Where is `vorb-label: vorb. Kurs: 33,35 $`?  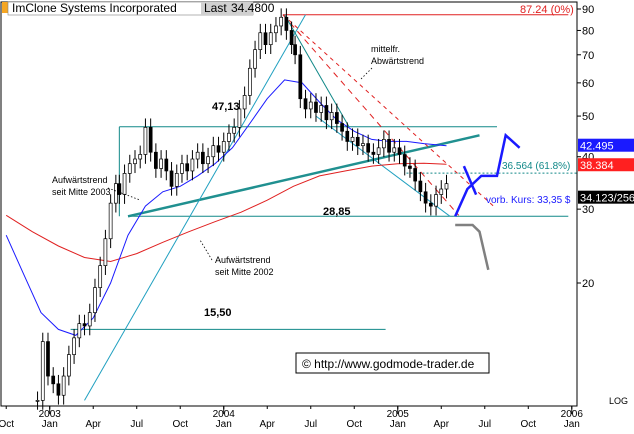 vorb-label: vorb. Kurs: 33,35 $ is located at coordinates (528, 200).